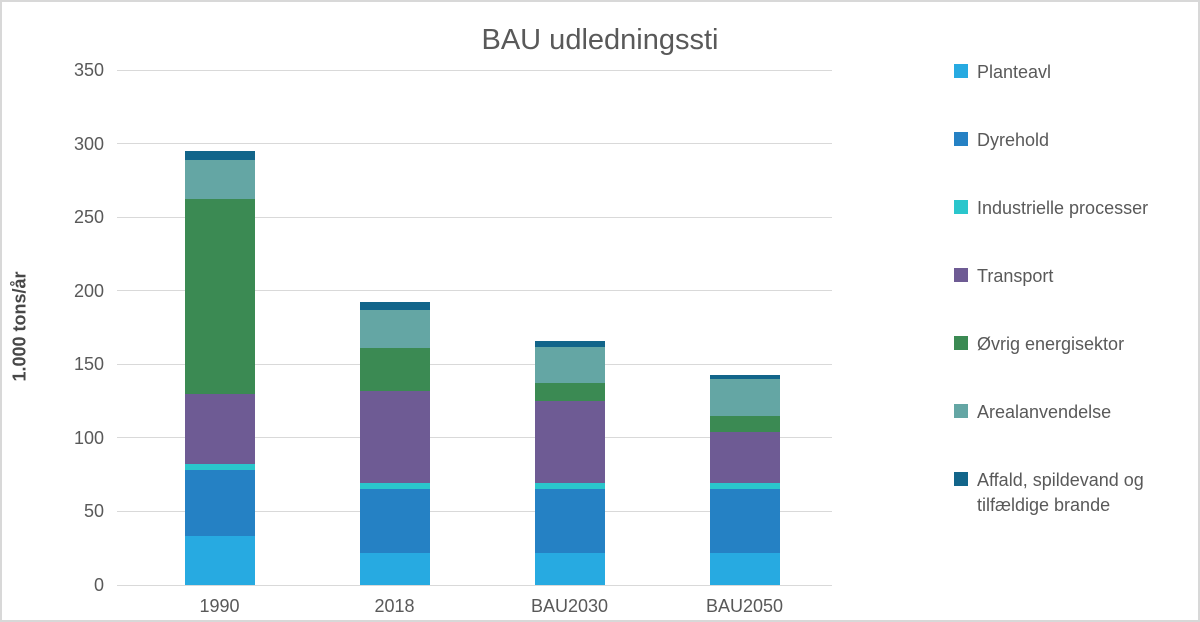 This screenshot has height=622, width=1200. Describe the element at coordinates (88, 437) in the screenshot. I see `y-tick-label: 100` at that location.